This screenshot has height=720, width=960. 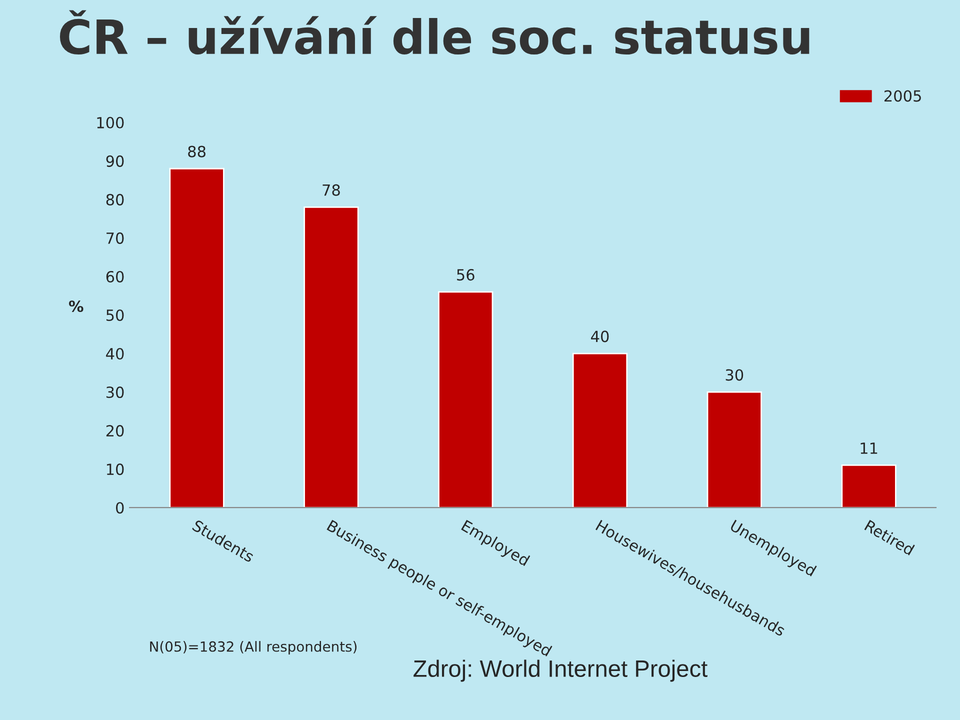 What do you see at coordinates (120, 508) in the screenshot?
I see `y-tick-label: 0` at bounding box center [120, 508].